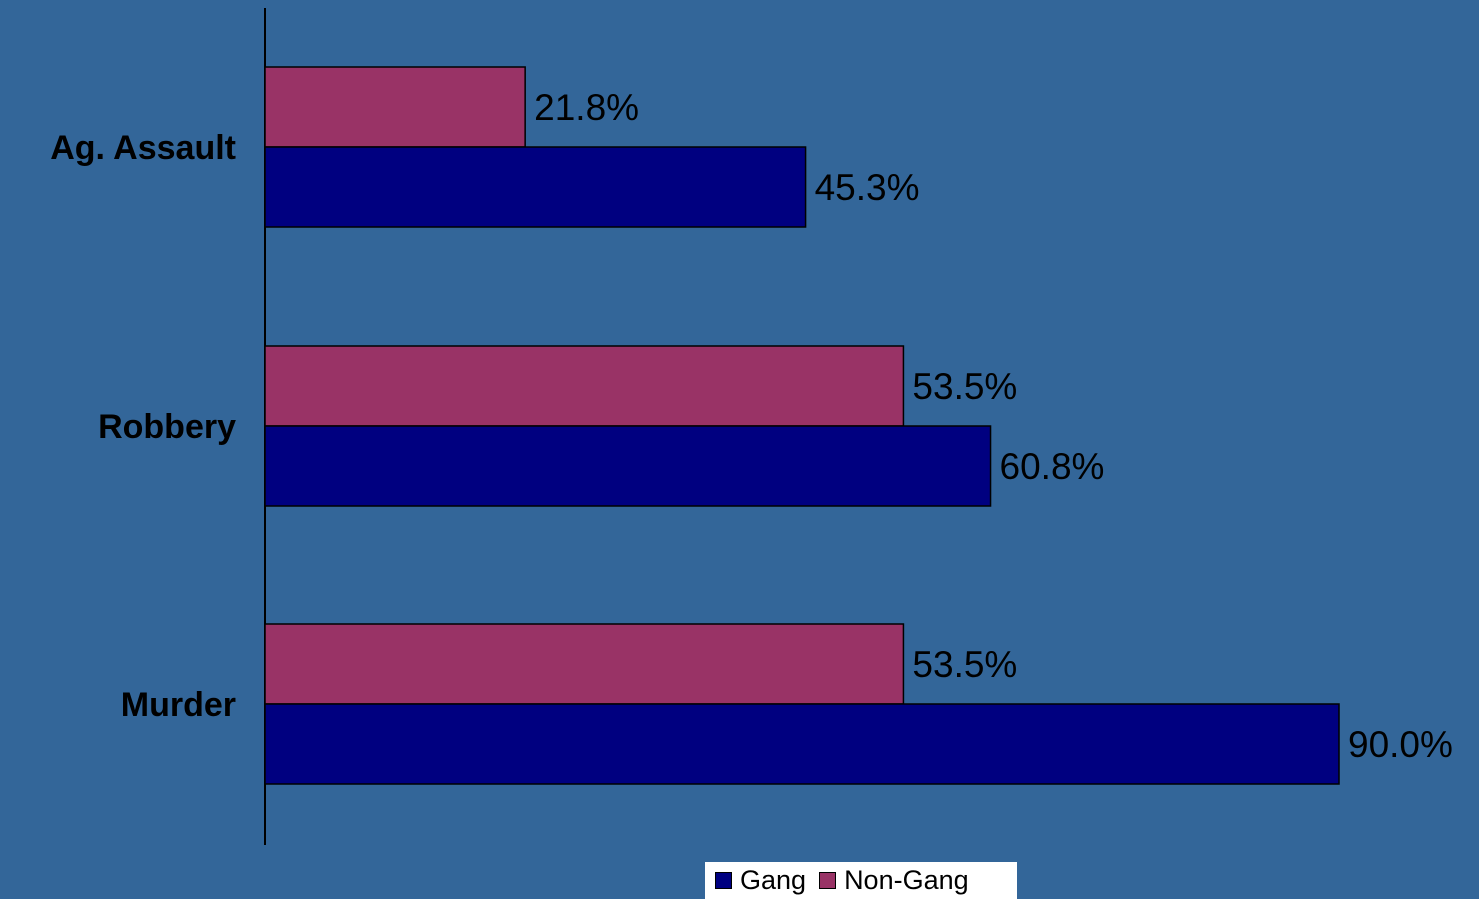 Image resolution: width=1479 pixels, height=899 pixels. Describe the element at coordinates (143, 148) in the screenshot. I see `category-label-ag-assault: Ag. Assault` at that location.